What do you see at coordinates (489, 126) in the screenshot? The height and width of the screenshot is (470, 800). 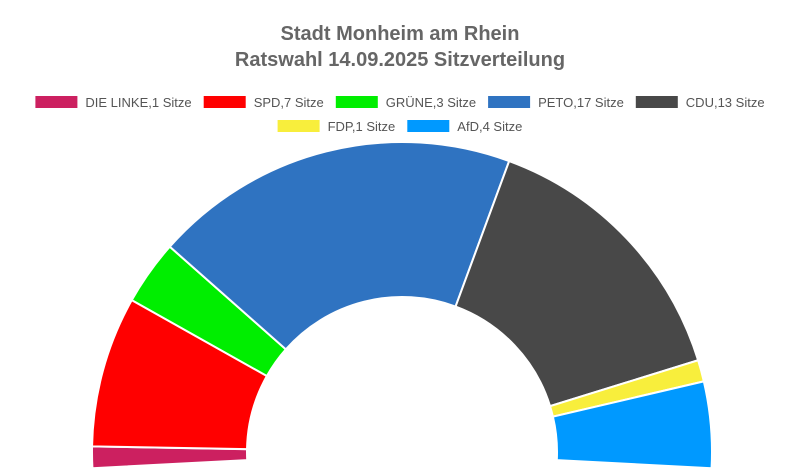 I see `legend-label-afd: AfD,4 Sitze` at bounding box center [489, 126].